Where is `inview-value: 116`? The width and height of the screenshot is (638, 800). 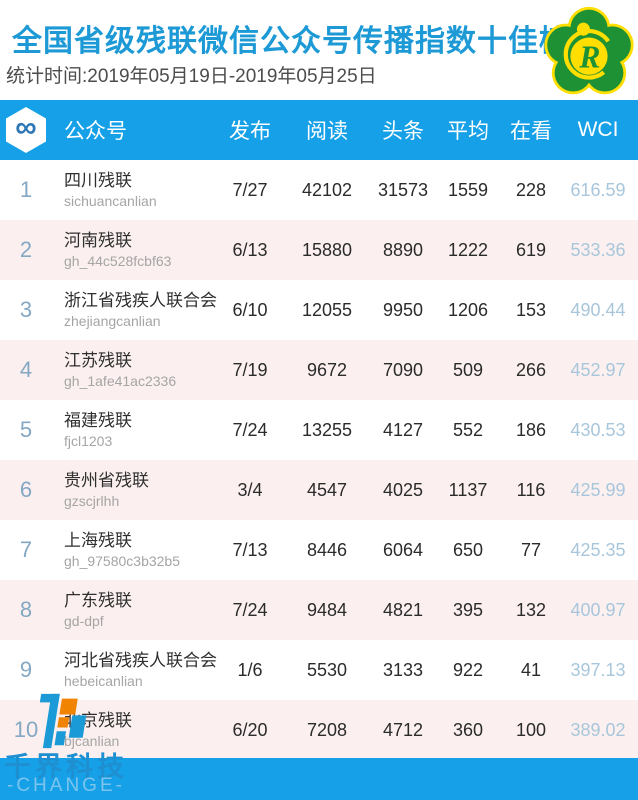
inview-value: 116 is located at coordinates (531, 489).